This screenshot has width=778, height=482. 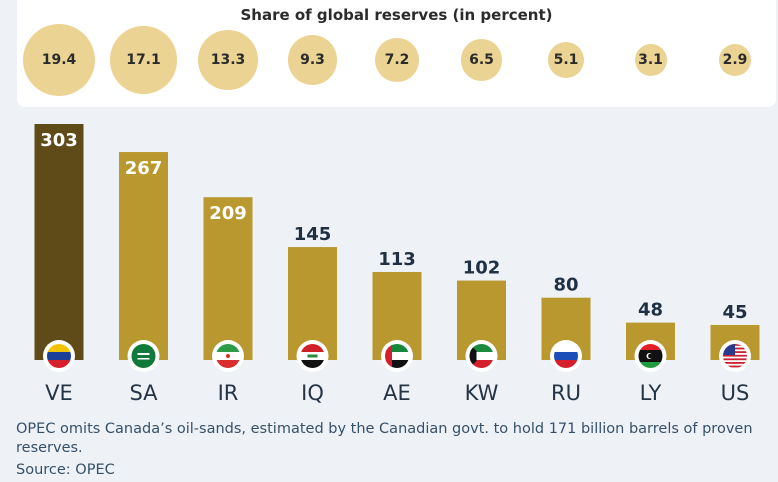 What do you see at coordinates (143, 393) in the screenshot?
I see `category-label-sa: SA` at bounding box center [143, 393].